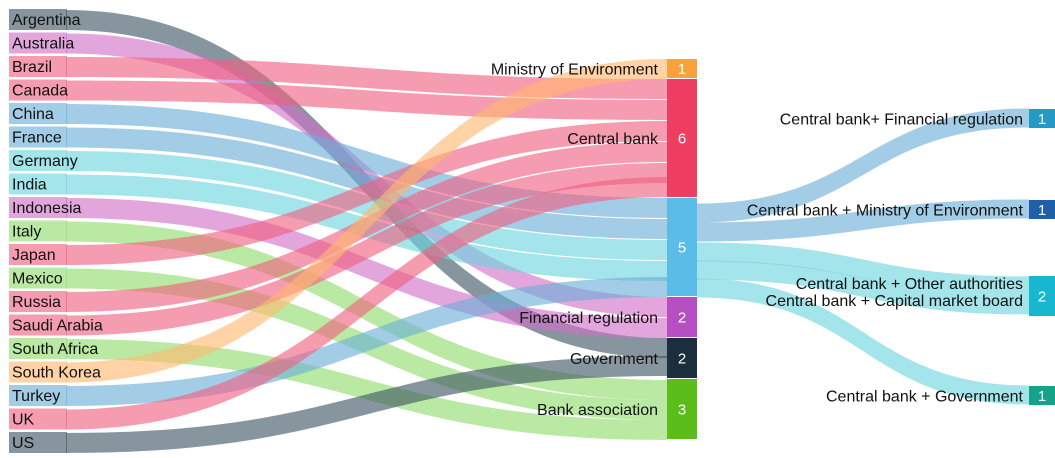  I want to click on country-label-germany: Germany, so click(45, 161).